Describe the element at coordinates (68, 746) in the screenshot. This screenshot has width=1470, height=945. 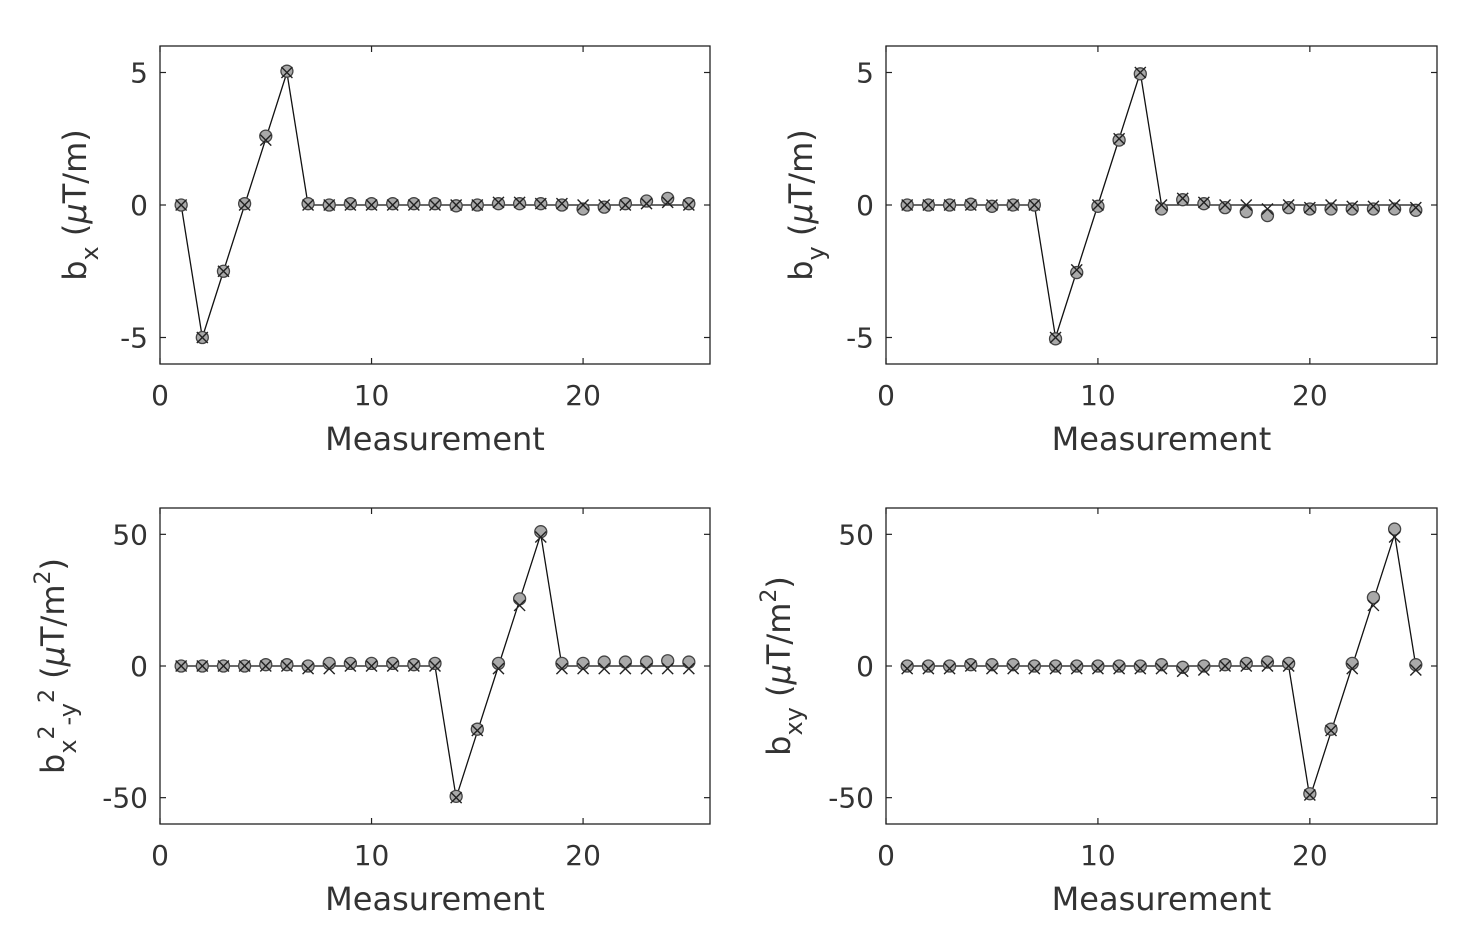
I see `y-label-sub: x` at that location.